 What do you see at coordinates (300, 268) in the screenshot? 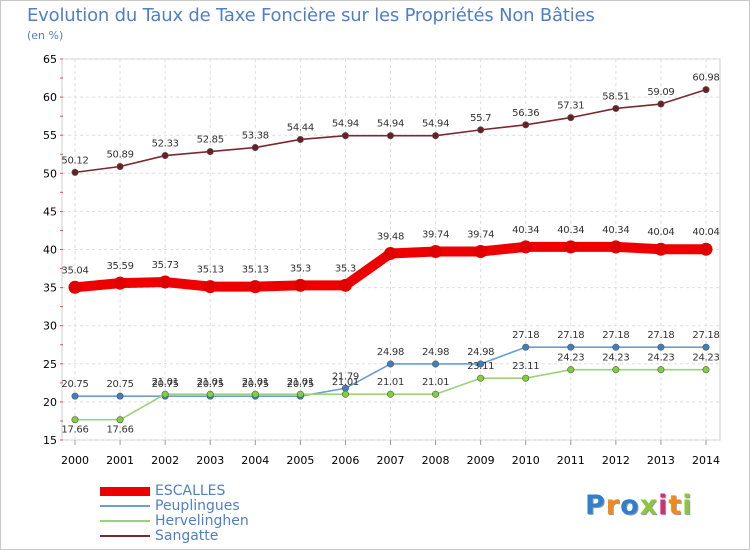
I see `data-label-escalles-2005: 35.3` at bounding box center [300, 268].